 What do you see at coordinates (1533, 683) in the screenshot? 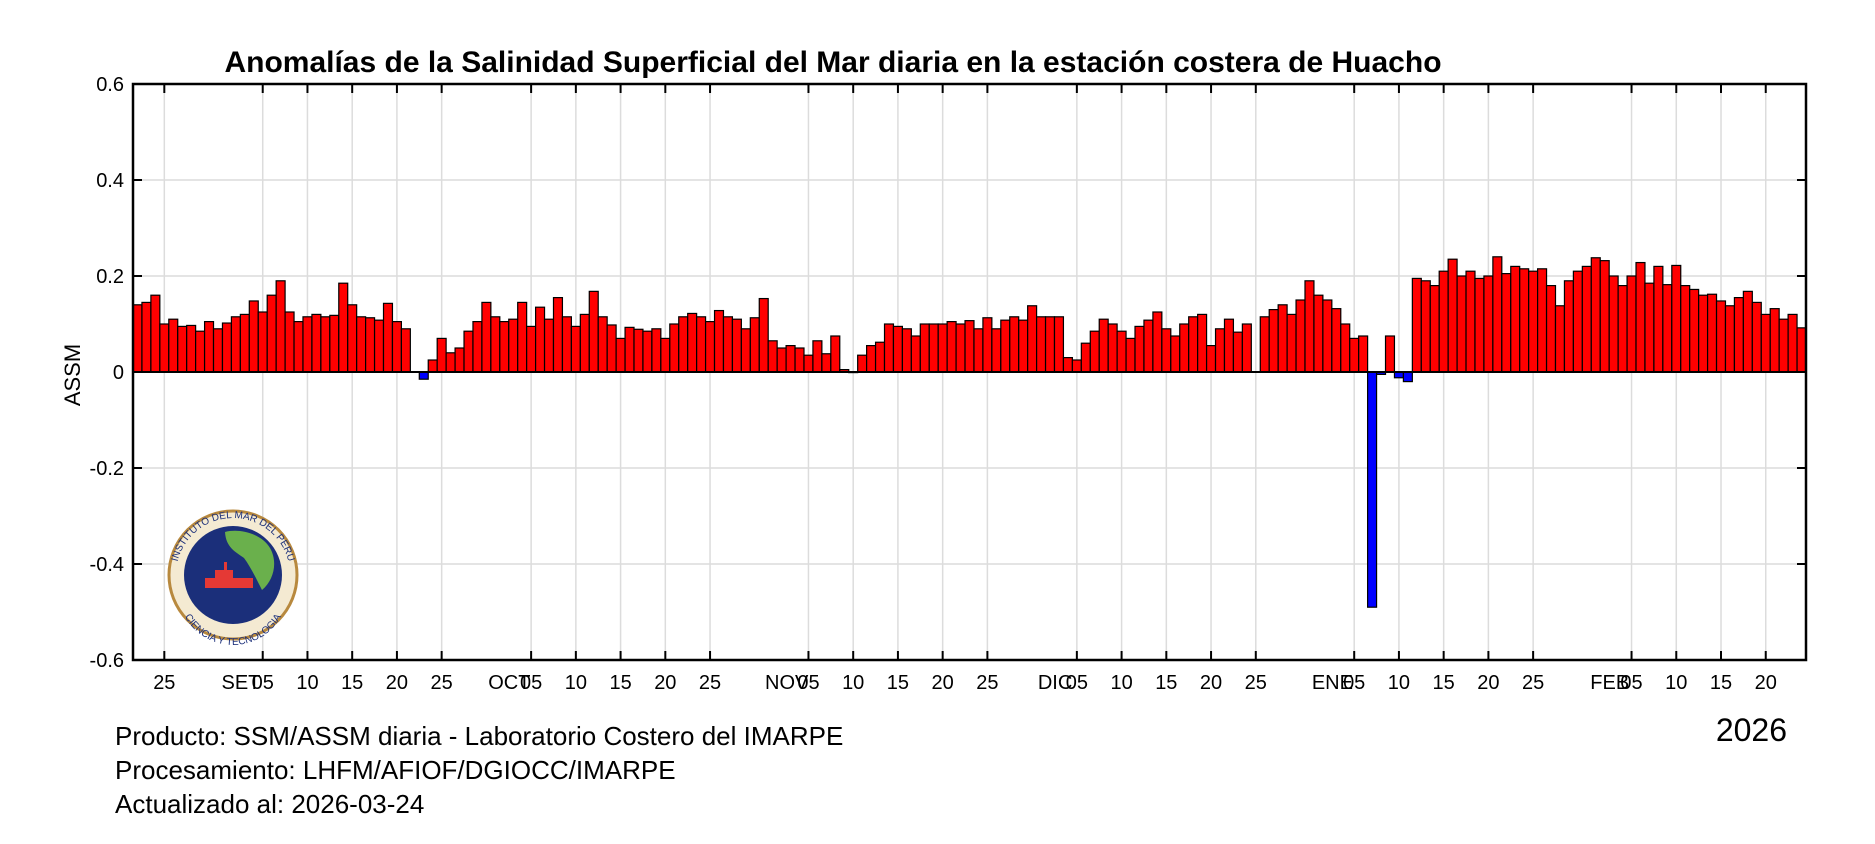
I see `x-tick-label: 25` at bounding box center [1533, 683].